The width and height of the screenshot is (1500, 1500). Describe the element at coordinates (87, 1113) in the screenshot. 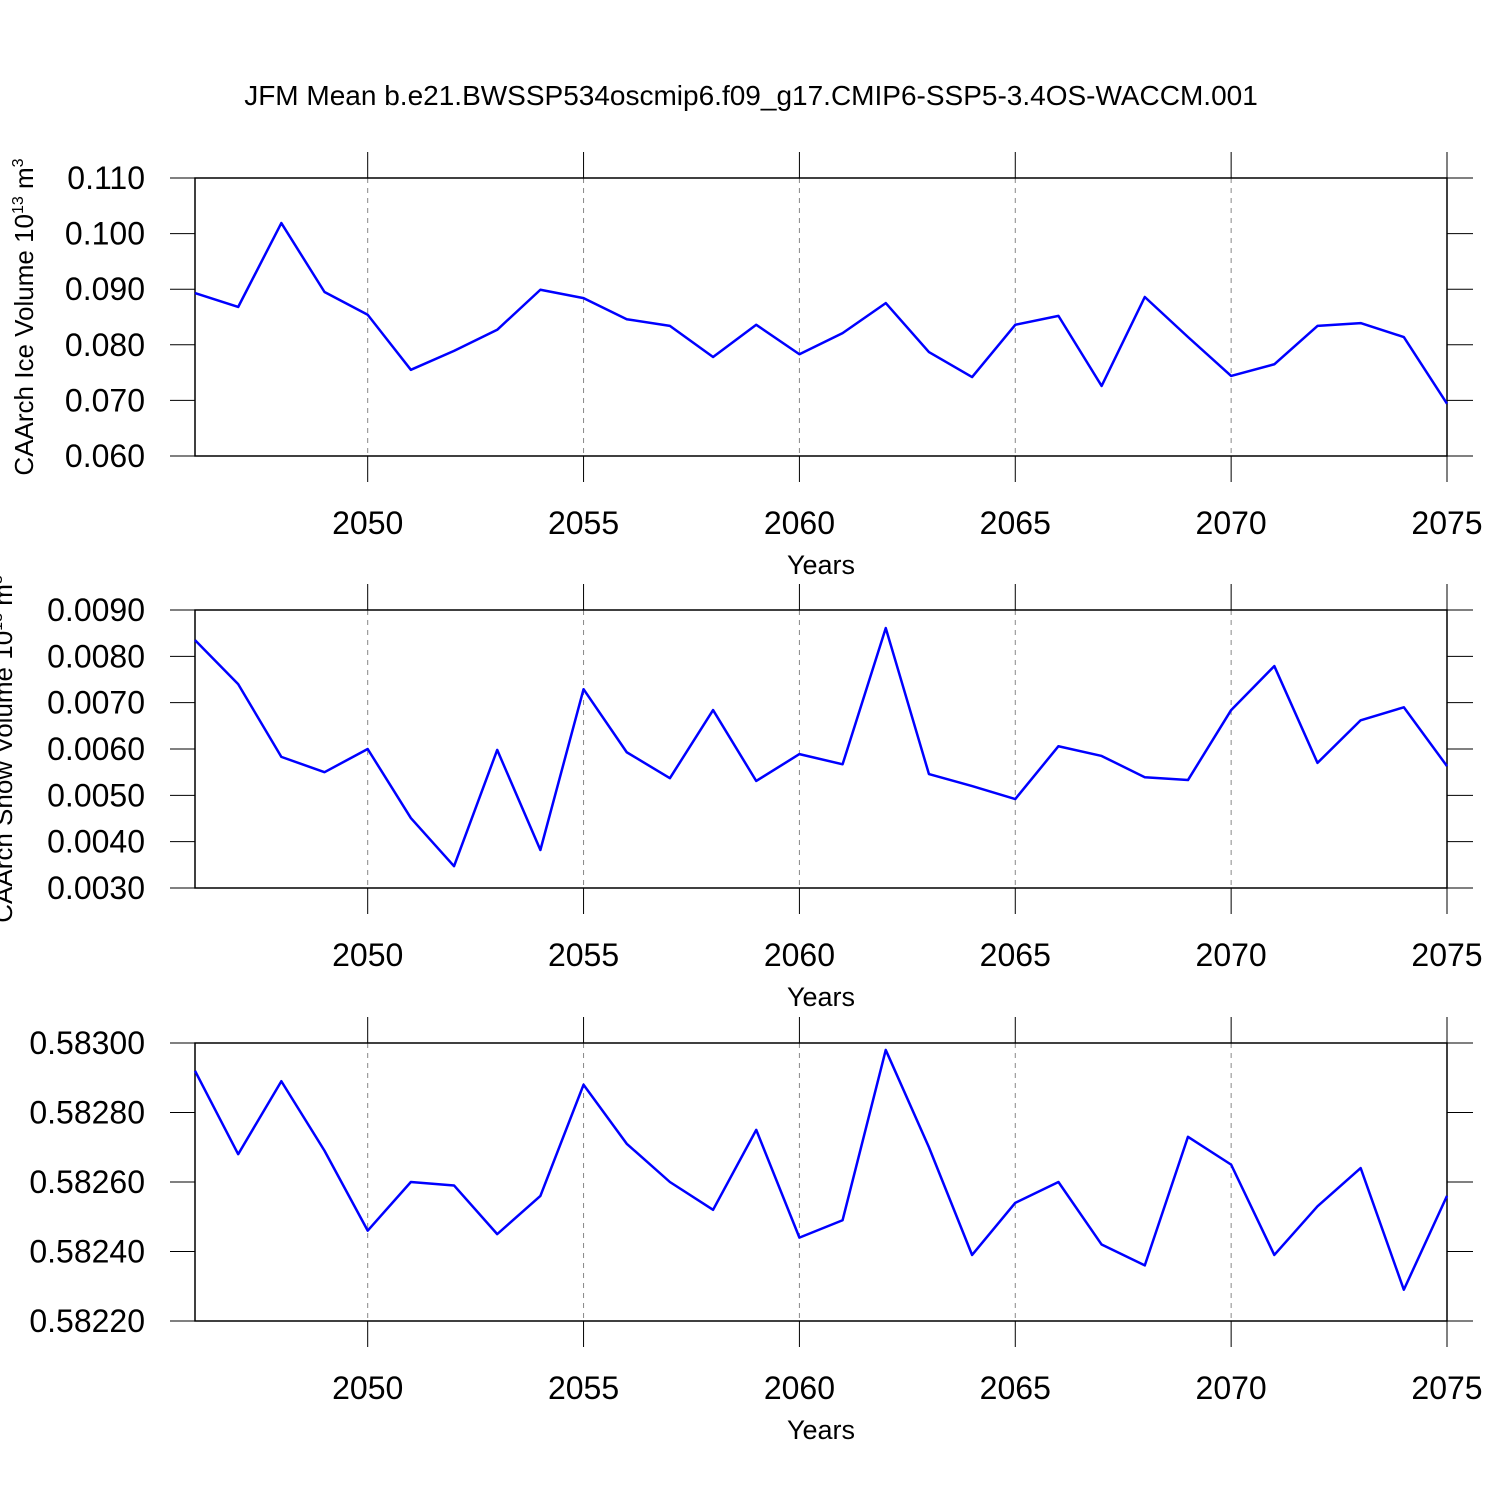

I see `y-tick-label: 0.58280` at that location.